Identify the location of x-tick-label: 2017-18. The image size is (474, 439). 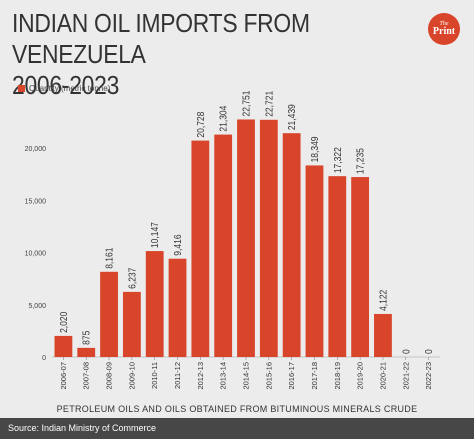
(314, 376).